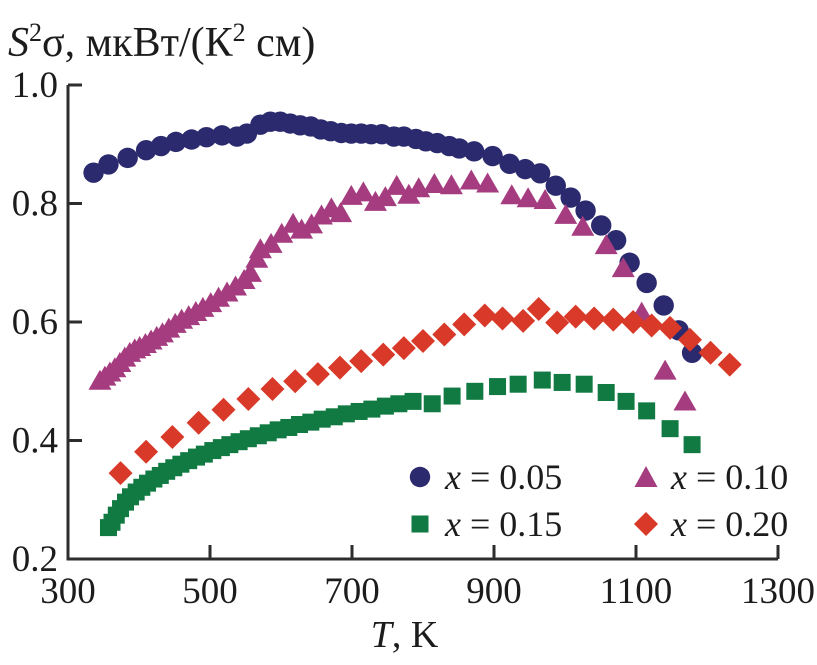 The width and height of the screenshot is (817, 665). Describe the element at coordinates (511, 477) in the screenshot. I see `legend-value: = 0.05` at that location.